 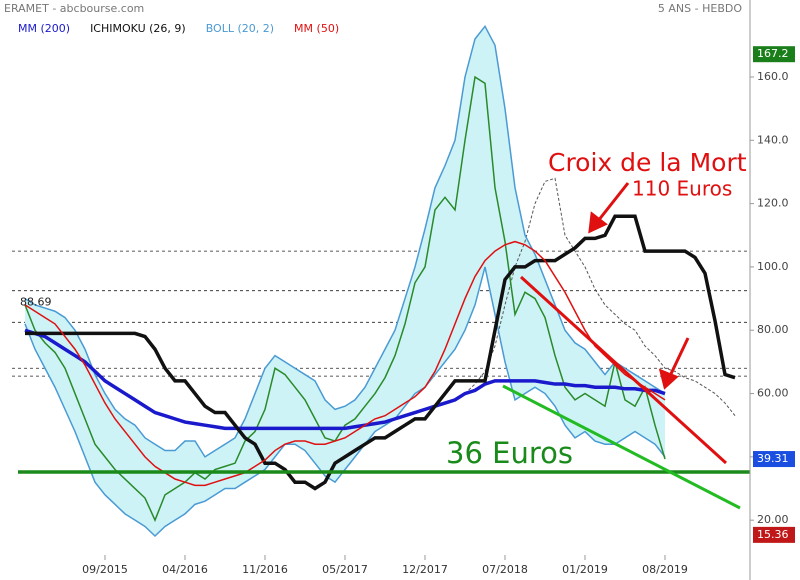 I want to click on series-line, so click(x=345, y=379).